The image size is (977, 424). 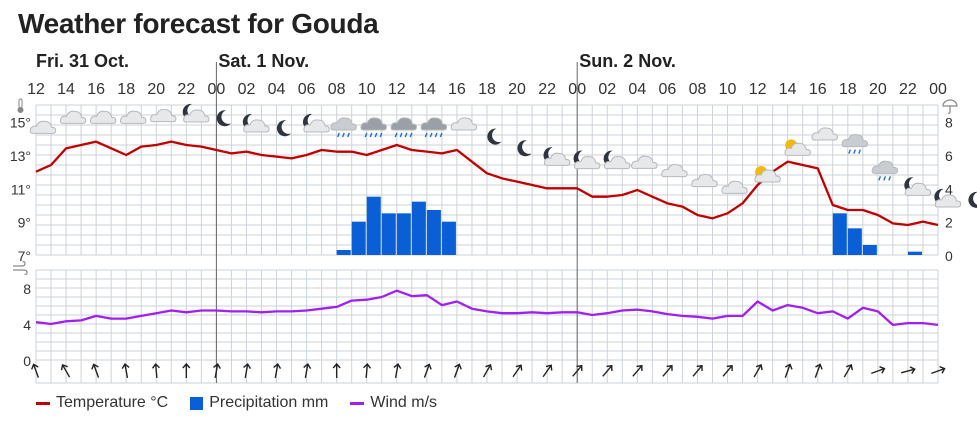 I want to click on legend-wind: Wind m/s, so click(x=393, y=403).